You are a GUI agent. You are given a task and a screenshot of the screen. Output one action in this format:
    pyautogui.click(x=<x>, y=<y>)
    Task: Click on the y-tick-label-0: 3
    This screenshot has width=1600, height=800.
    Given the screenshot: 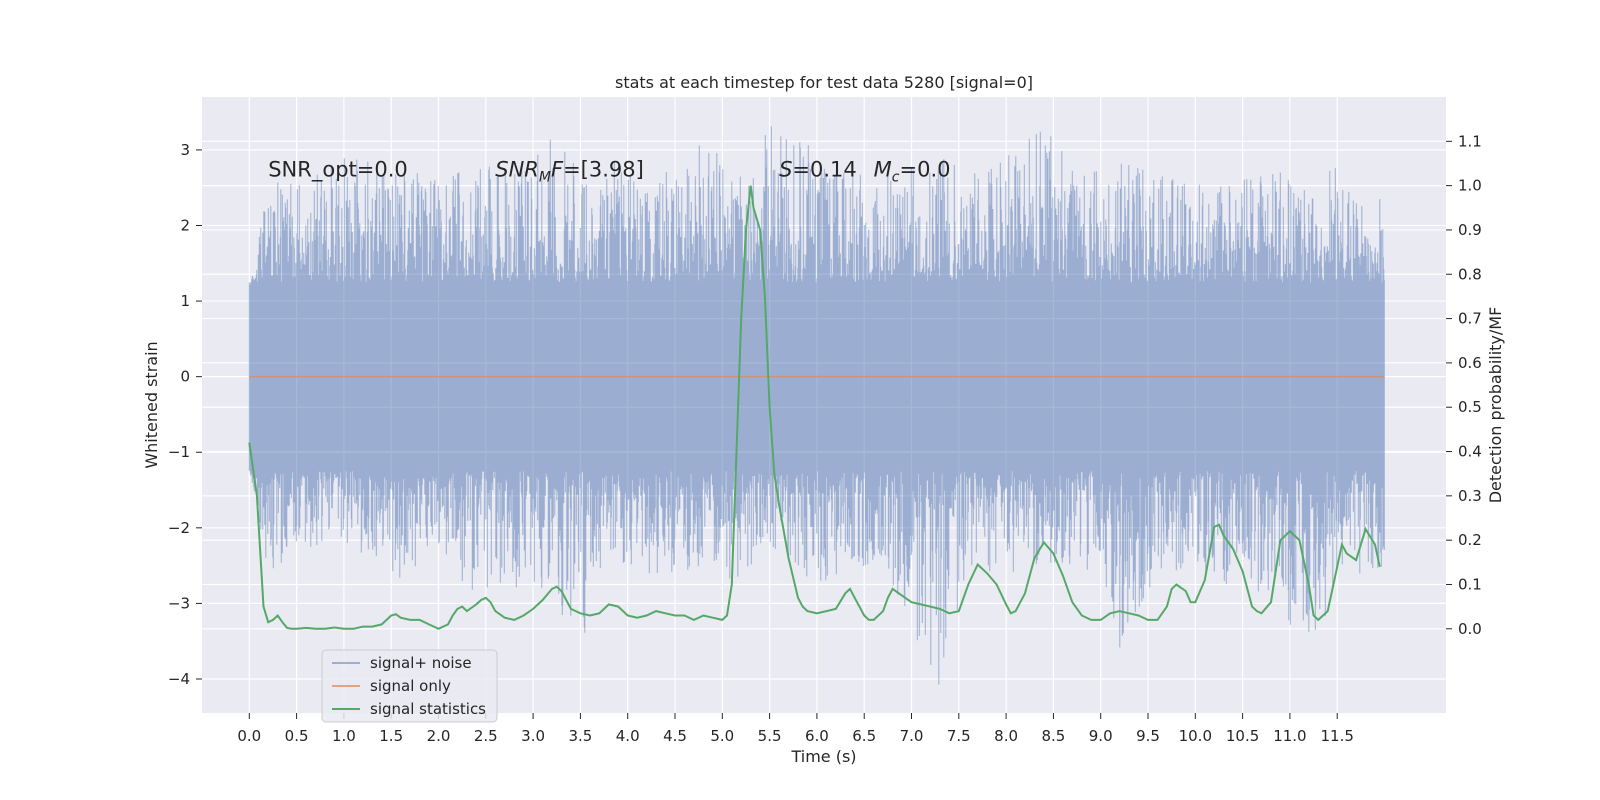 What is the action you would take?
    pyautogui.click(x=185, y=150)
    